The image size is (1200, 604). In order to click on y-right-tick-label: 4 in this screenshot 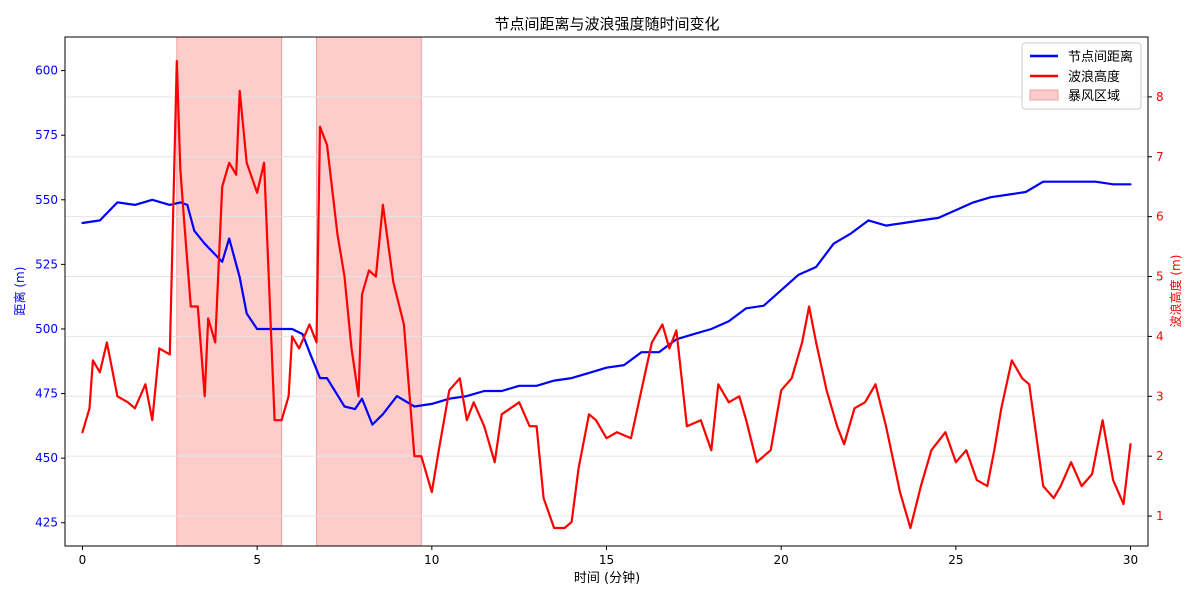, I will do `click(1160, 336)`.